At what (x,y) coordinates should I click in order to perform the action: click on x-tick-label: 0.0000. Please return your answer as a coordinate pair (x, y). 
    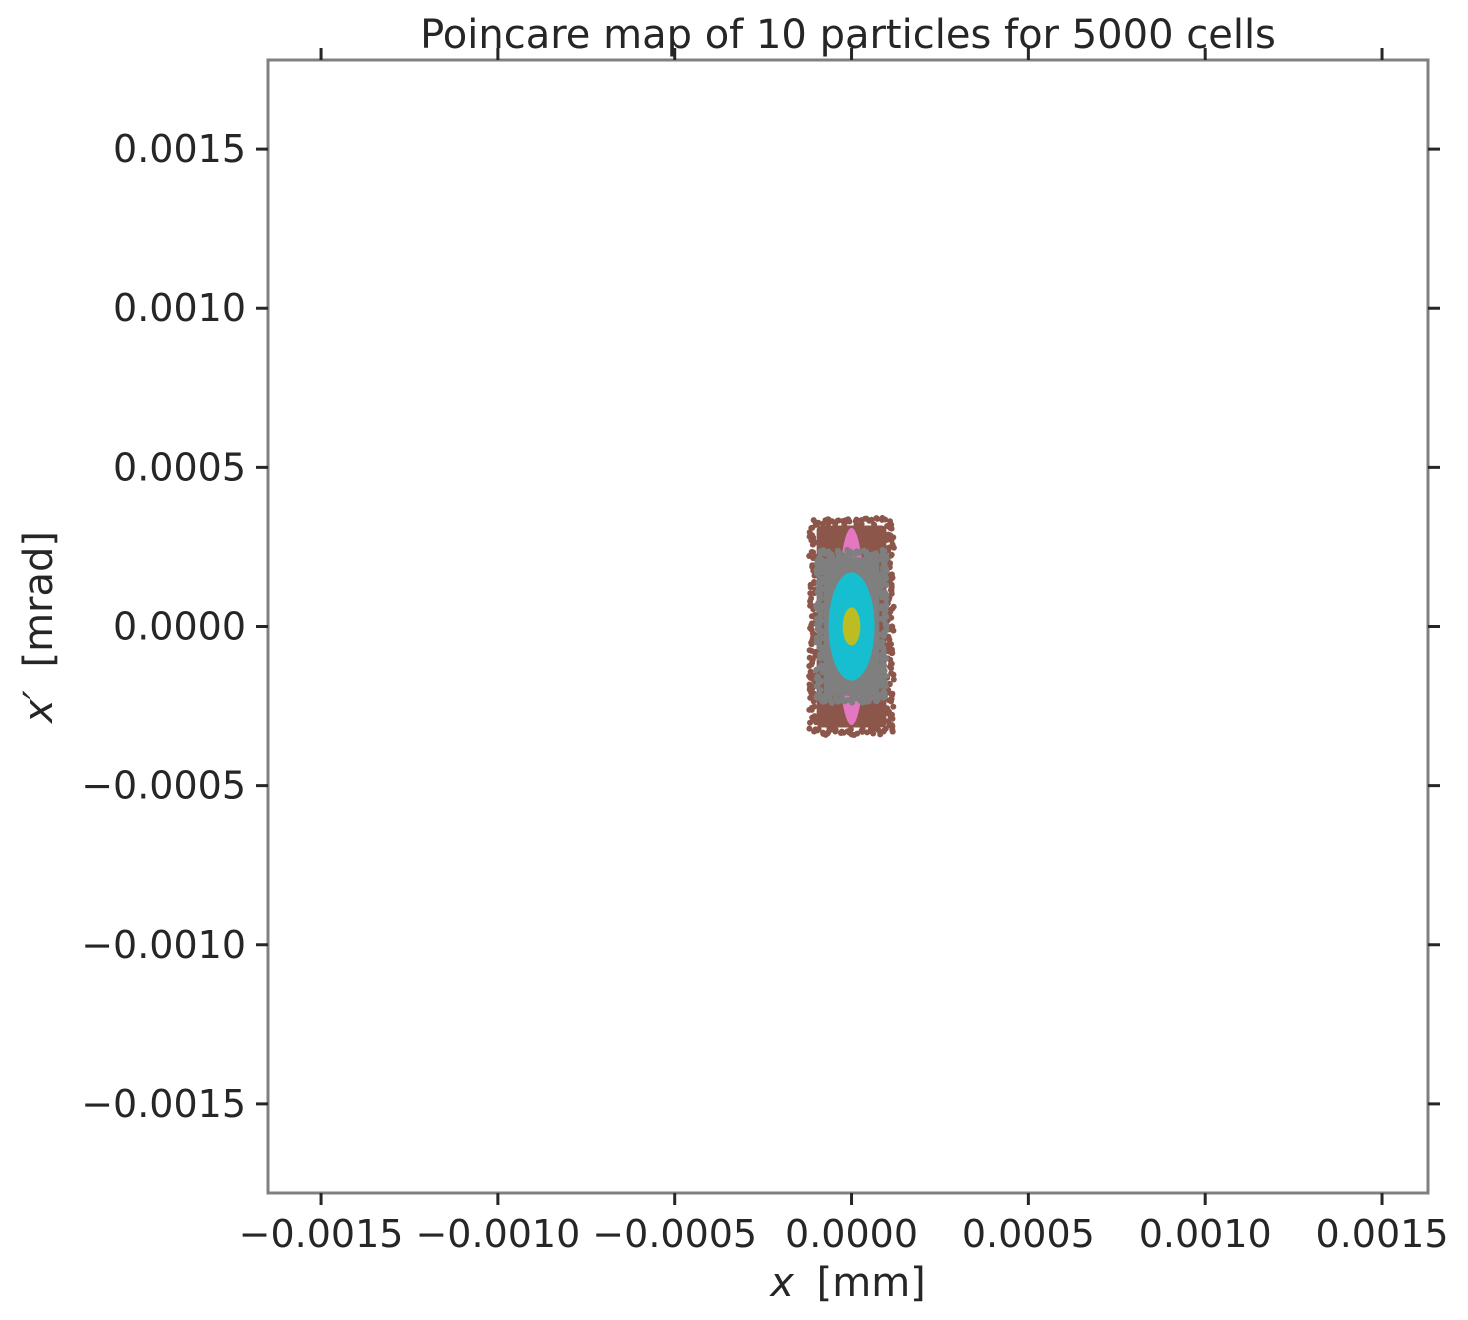
    Looking at the image, I should click on (851, 1234).